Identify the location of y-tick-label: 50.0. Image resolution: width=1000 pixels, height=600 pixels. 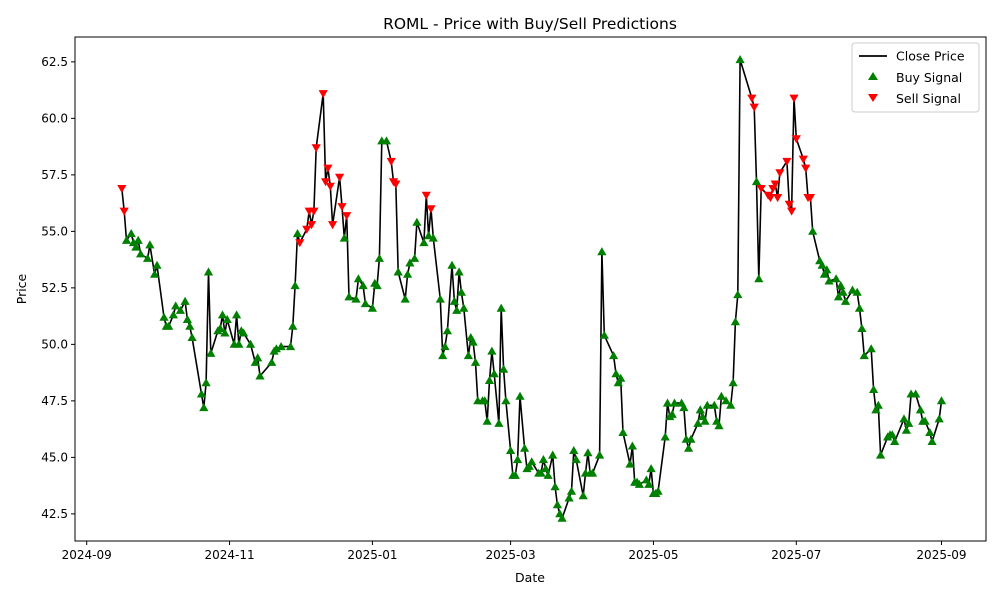
(54, 345).